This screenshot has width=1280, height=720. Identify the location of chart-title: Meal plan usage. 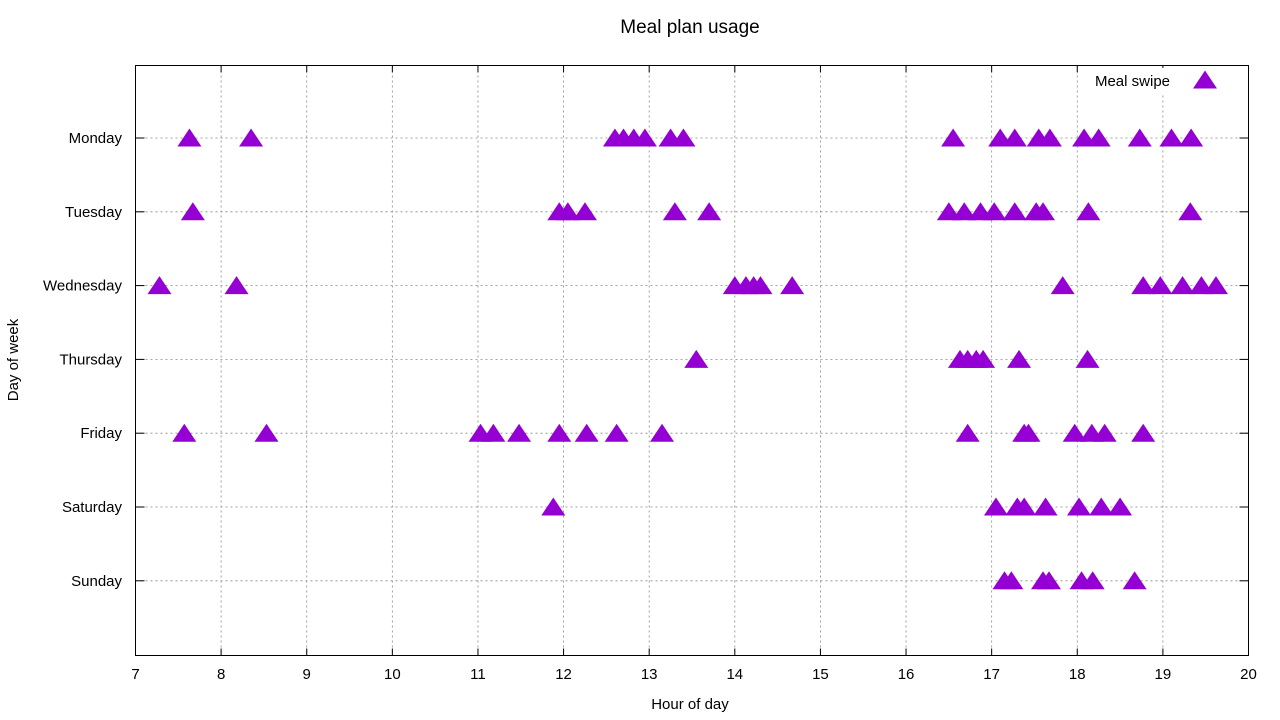
(689, 27).